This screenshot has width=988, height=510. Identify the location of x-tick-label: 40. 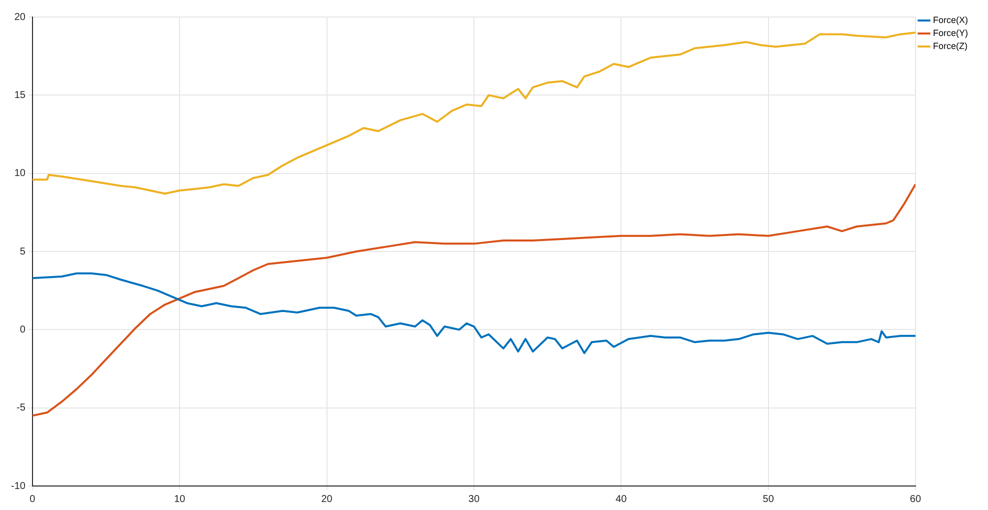
(622, 499).